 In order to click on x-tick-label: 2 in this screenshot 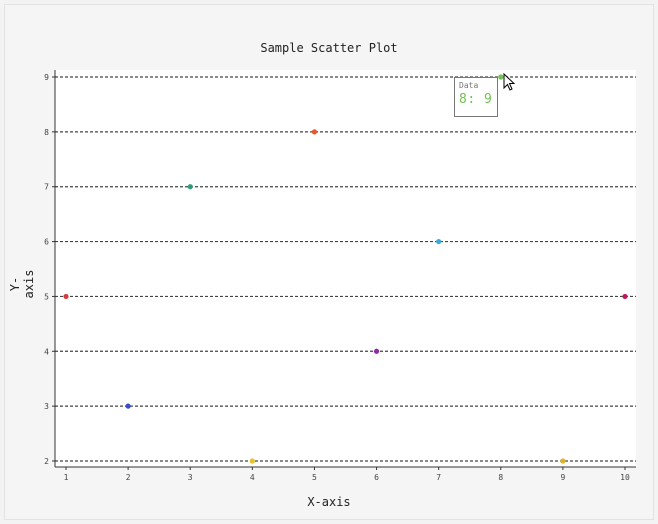, I will do `click(128, 477)`.